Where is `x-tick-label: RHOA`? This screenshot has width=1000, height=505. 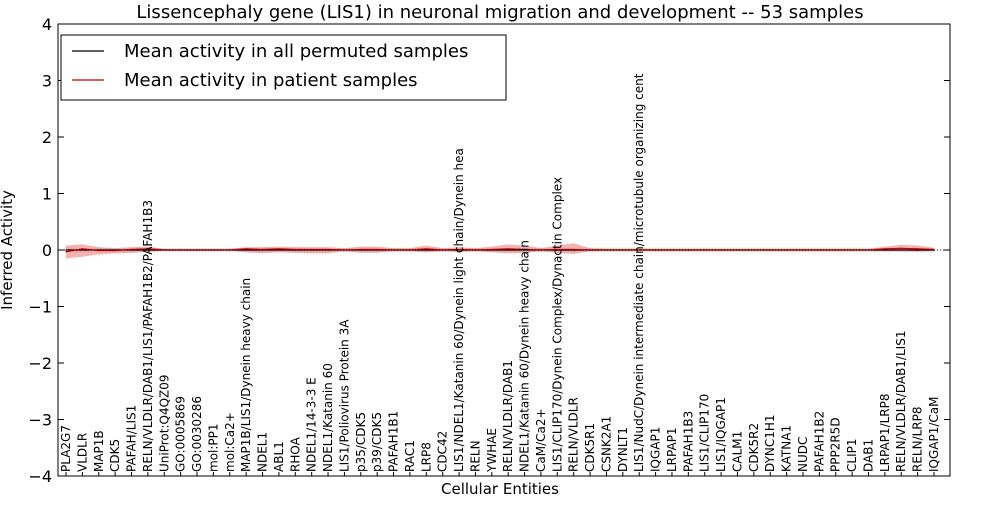
x-tick-label: RHOA is located at coordinates (295, 454).